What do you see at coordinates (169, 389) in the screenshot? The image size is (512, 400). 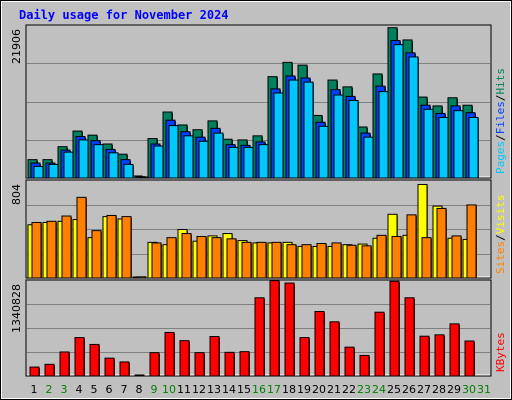 I see `x-tick-label: 10` at bounding box center [169, 389].